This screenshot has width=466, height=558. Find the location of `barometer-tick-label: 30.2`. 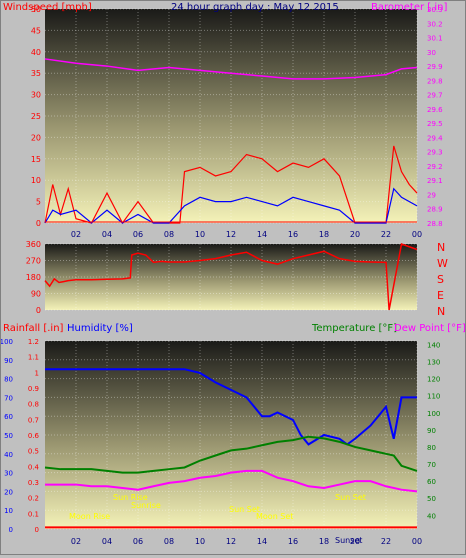

barometer-tick-label: 30.2 is located at coordinates (435, 24).